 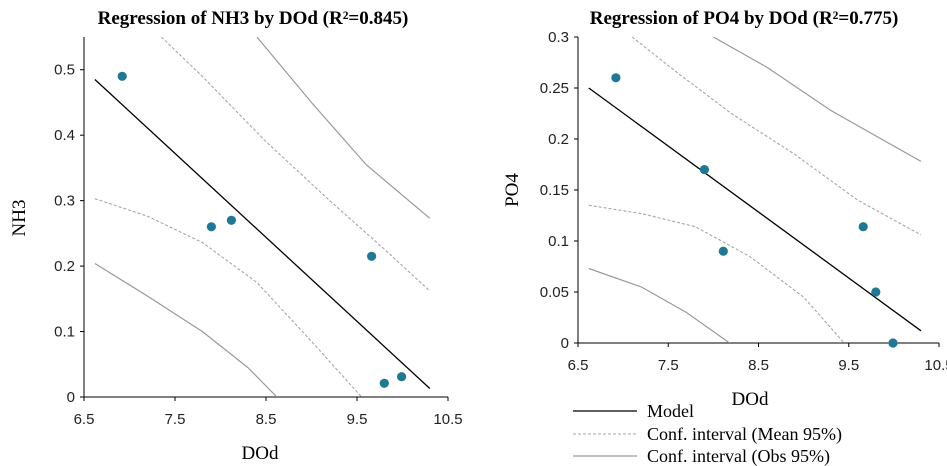 I want to click on y-tick-label: 0.15, so click(x=554, y=190).